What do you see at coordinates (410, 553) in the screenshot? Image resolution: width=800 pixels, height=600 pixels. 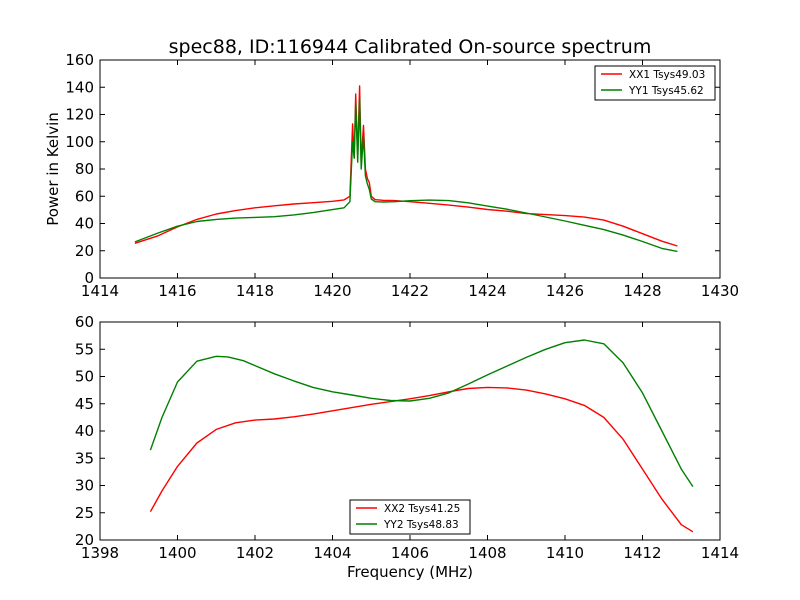 I see `bottom-x-tick-label: 1406` at bounding box center [410, 553].